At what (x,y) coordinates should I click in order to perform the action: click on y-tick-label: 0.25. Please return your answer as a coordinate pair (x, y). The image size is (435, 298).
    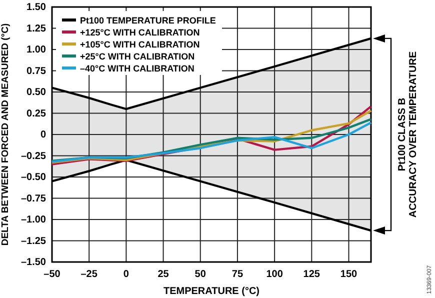
    Looking at the image, I should click on (36, 114).